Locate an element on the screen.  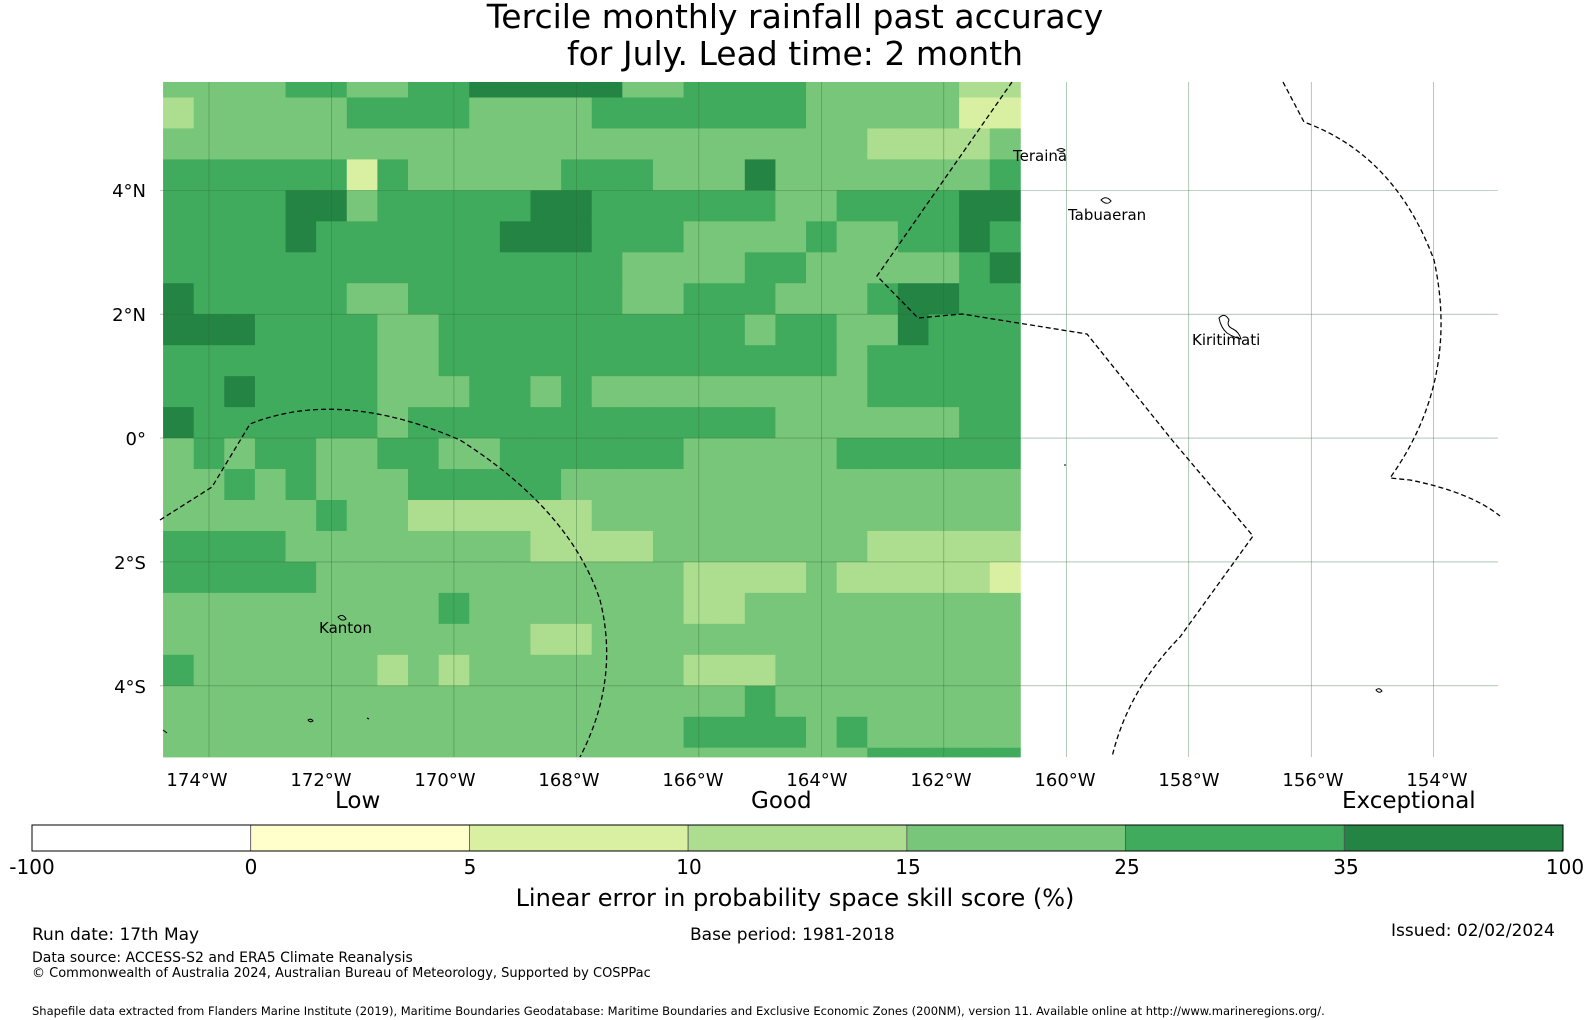
colorbar-swatch is located at coordinates (1235, 838).